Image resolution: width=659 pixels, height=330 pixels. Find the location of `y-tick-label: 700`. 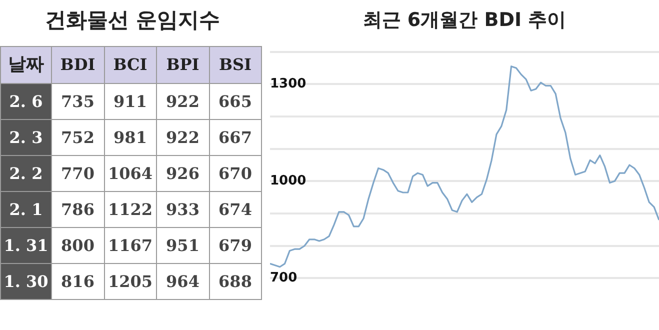

y-tick-label: 700 is located at coordinates (284, 278).